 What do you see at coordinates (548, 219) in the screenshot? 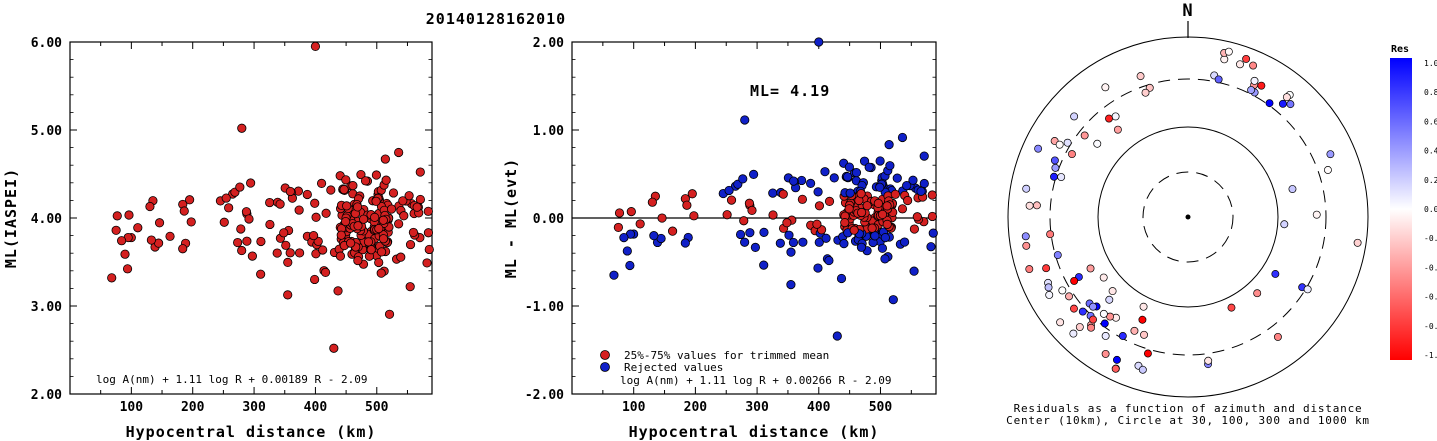
I see `y-tick-label: 0.00` at bounding box center [548, 219].